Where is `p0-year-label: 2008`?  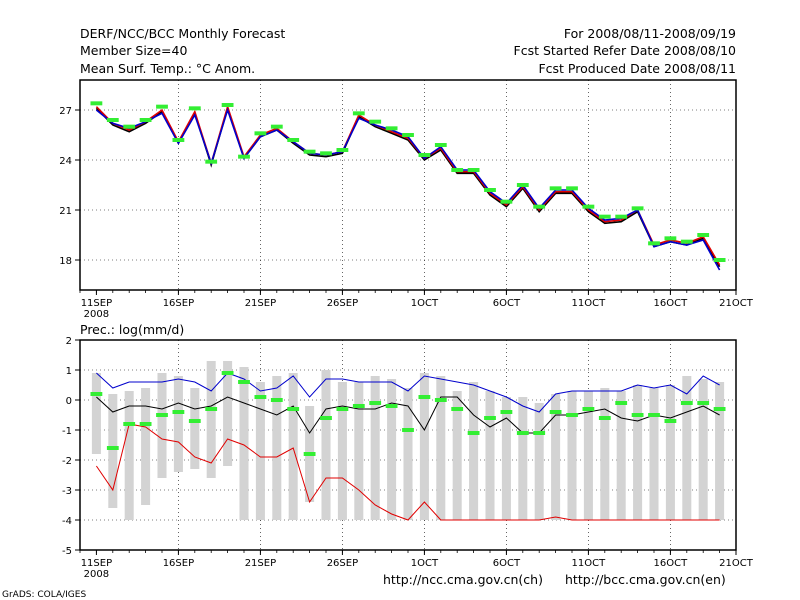
p0-year-label: 2008 is located at coordinates (96, 314).